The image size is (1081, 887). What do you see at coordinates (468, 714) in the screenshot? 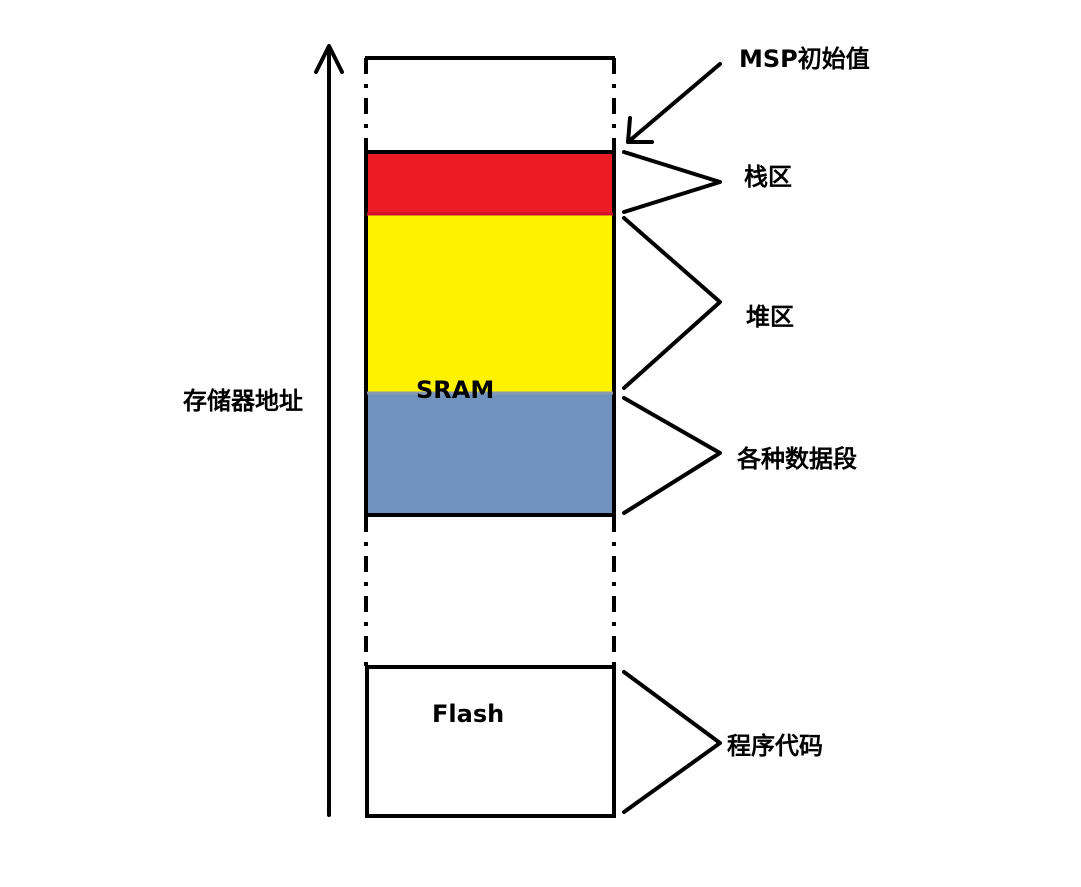
I see `flash-label: Flash` at bounding box center [468, 714].